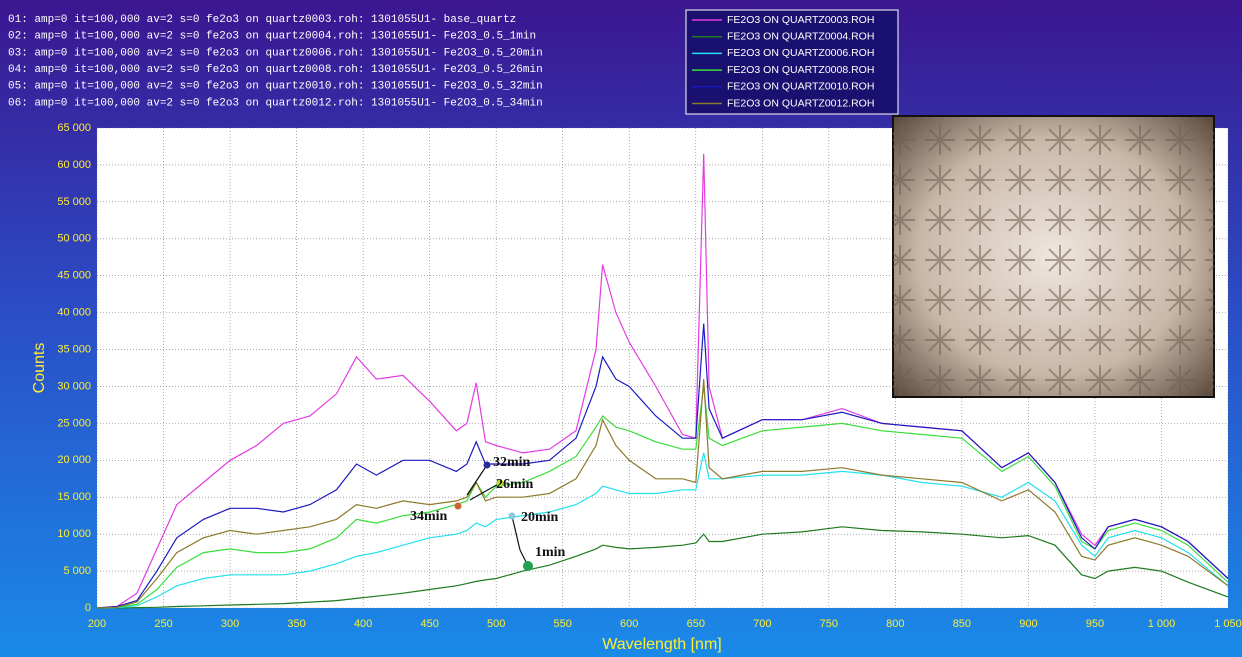 This screenshot has height=657, width=1242. I want to click on y-tick-label: 5 000, so click(77, 571).